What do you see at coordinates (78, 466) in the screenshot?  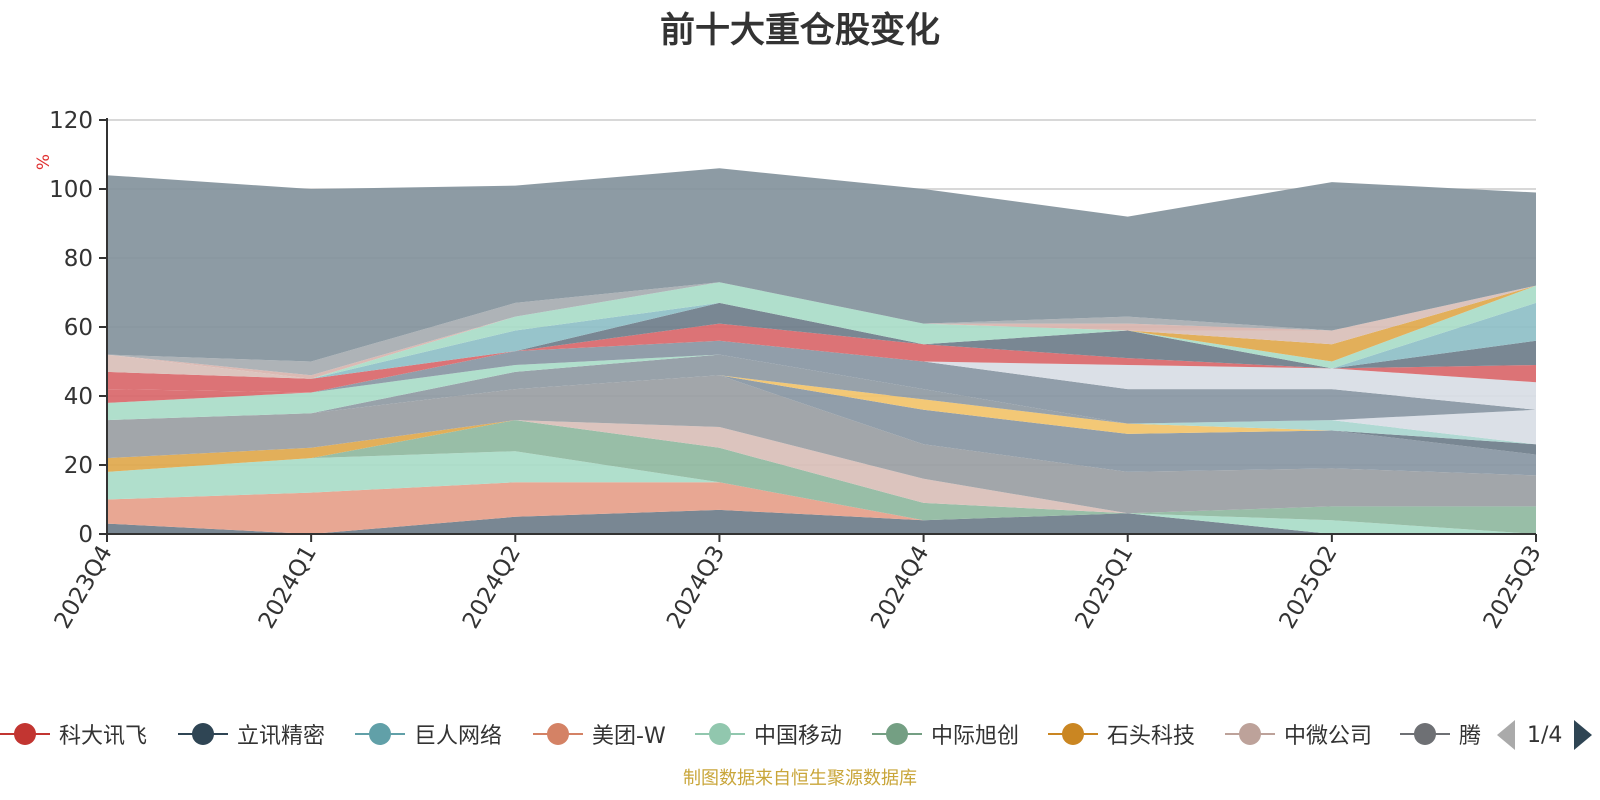 I see `y-tick-label: 20` at bounding box center [78, 466].